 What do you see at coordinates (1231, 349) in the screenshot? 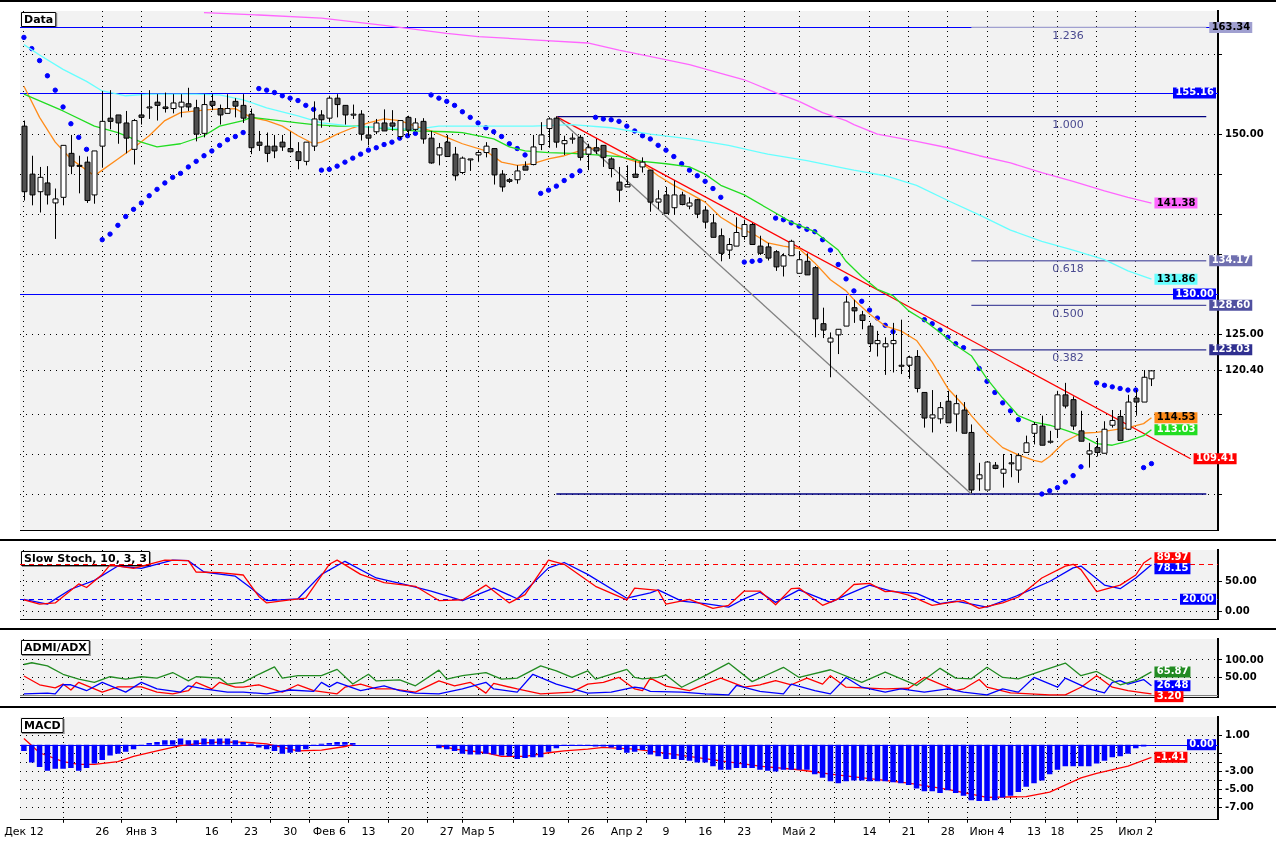
I see `data-label: 123.03` at bounding box center [1231, 349].